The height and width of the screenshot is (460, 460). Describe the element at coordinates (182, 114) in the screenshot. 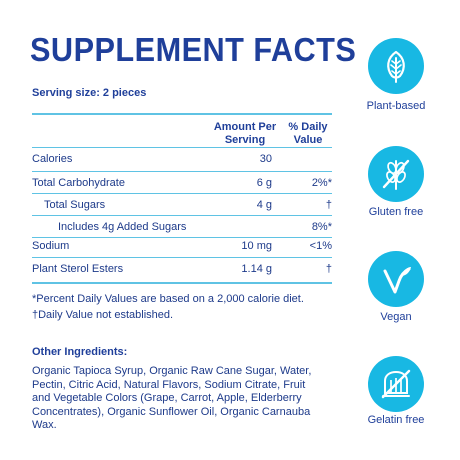

I see `table-top-rule` at that location.